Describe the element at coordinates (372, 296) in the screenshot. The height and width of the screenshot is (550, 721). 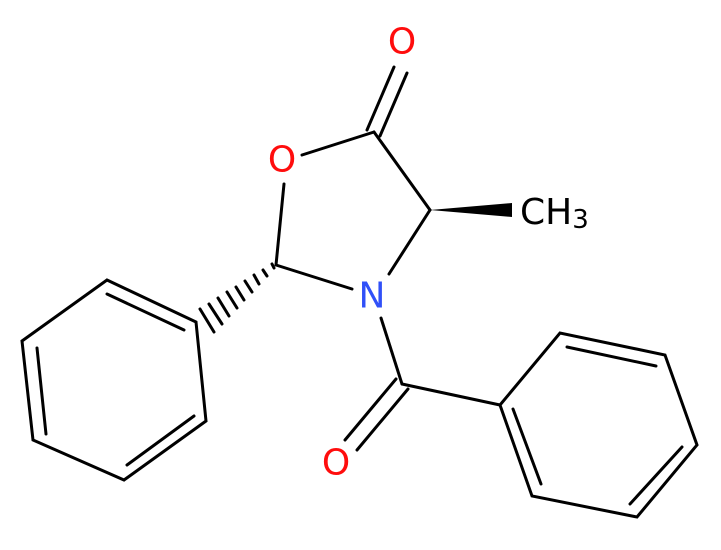
I see `atom-label: N` at that location.